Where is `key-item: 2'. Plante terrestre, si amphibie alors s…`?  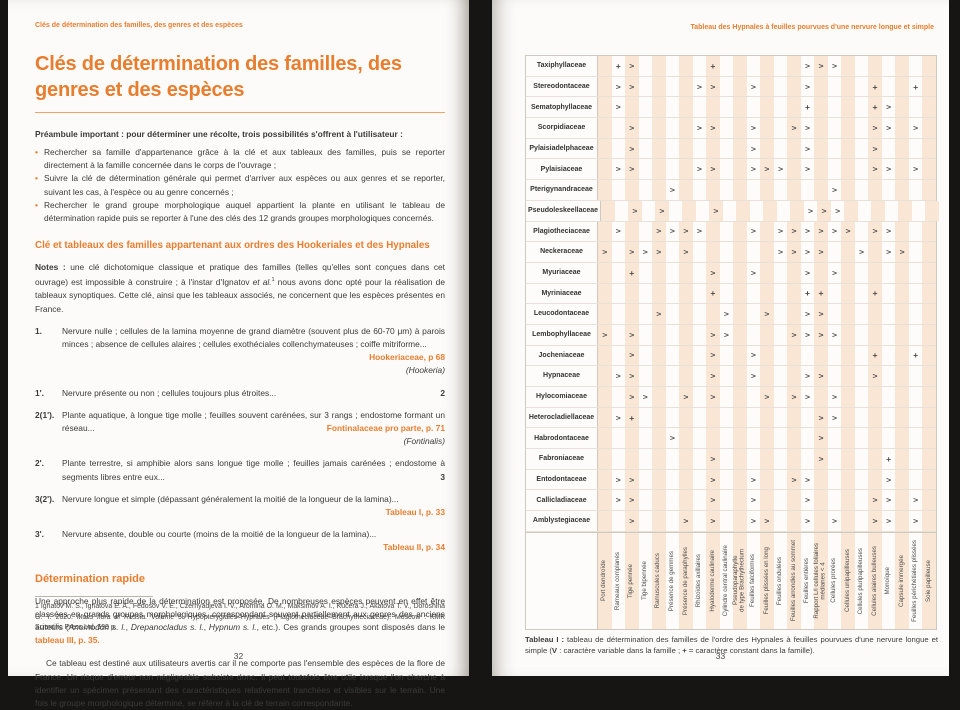 key-item: 2'. Plante terrestre, si amphibie alors s… is located at coordinates (240, 470).